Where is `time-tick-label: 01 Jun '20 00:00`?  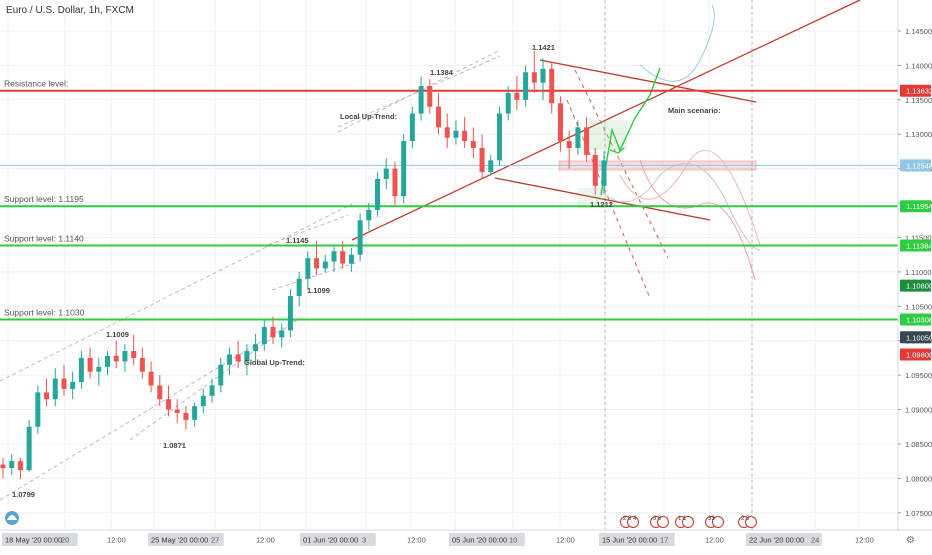
time-tick-label: 01 Jun '20 00:00 is located at coordinates (330, 540).